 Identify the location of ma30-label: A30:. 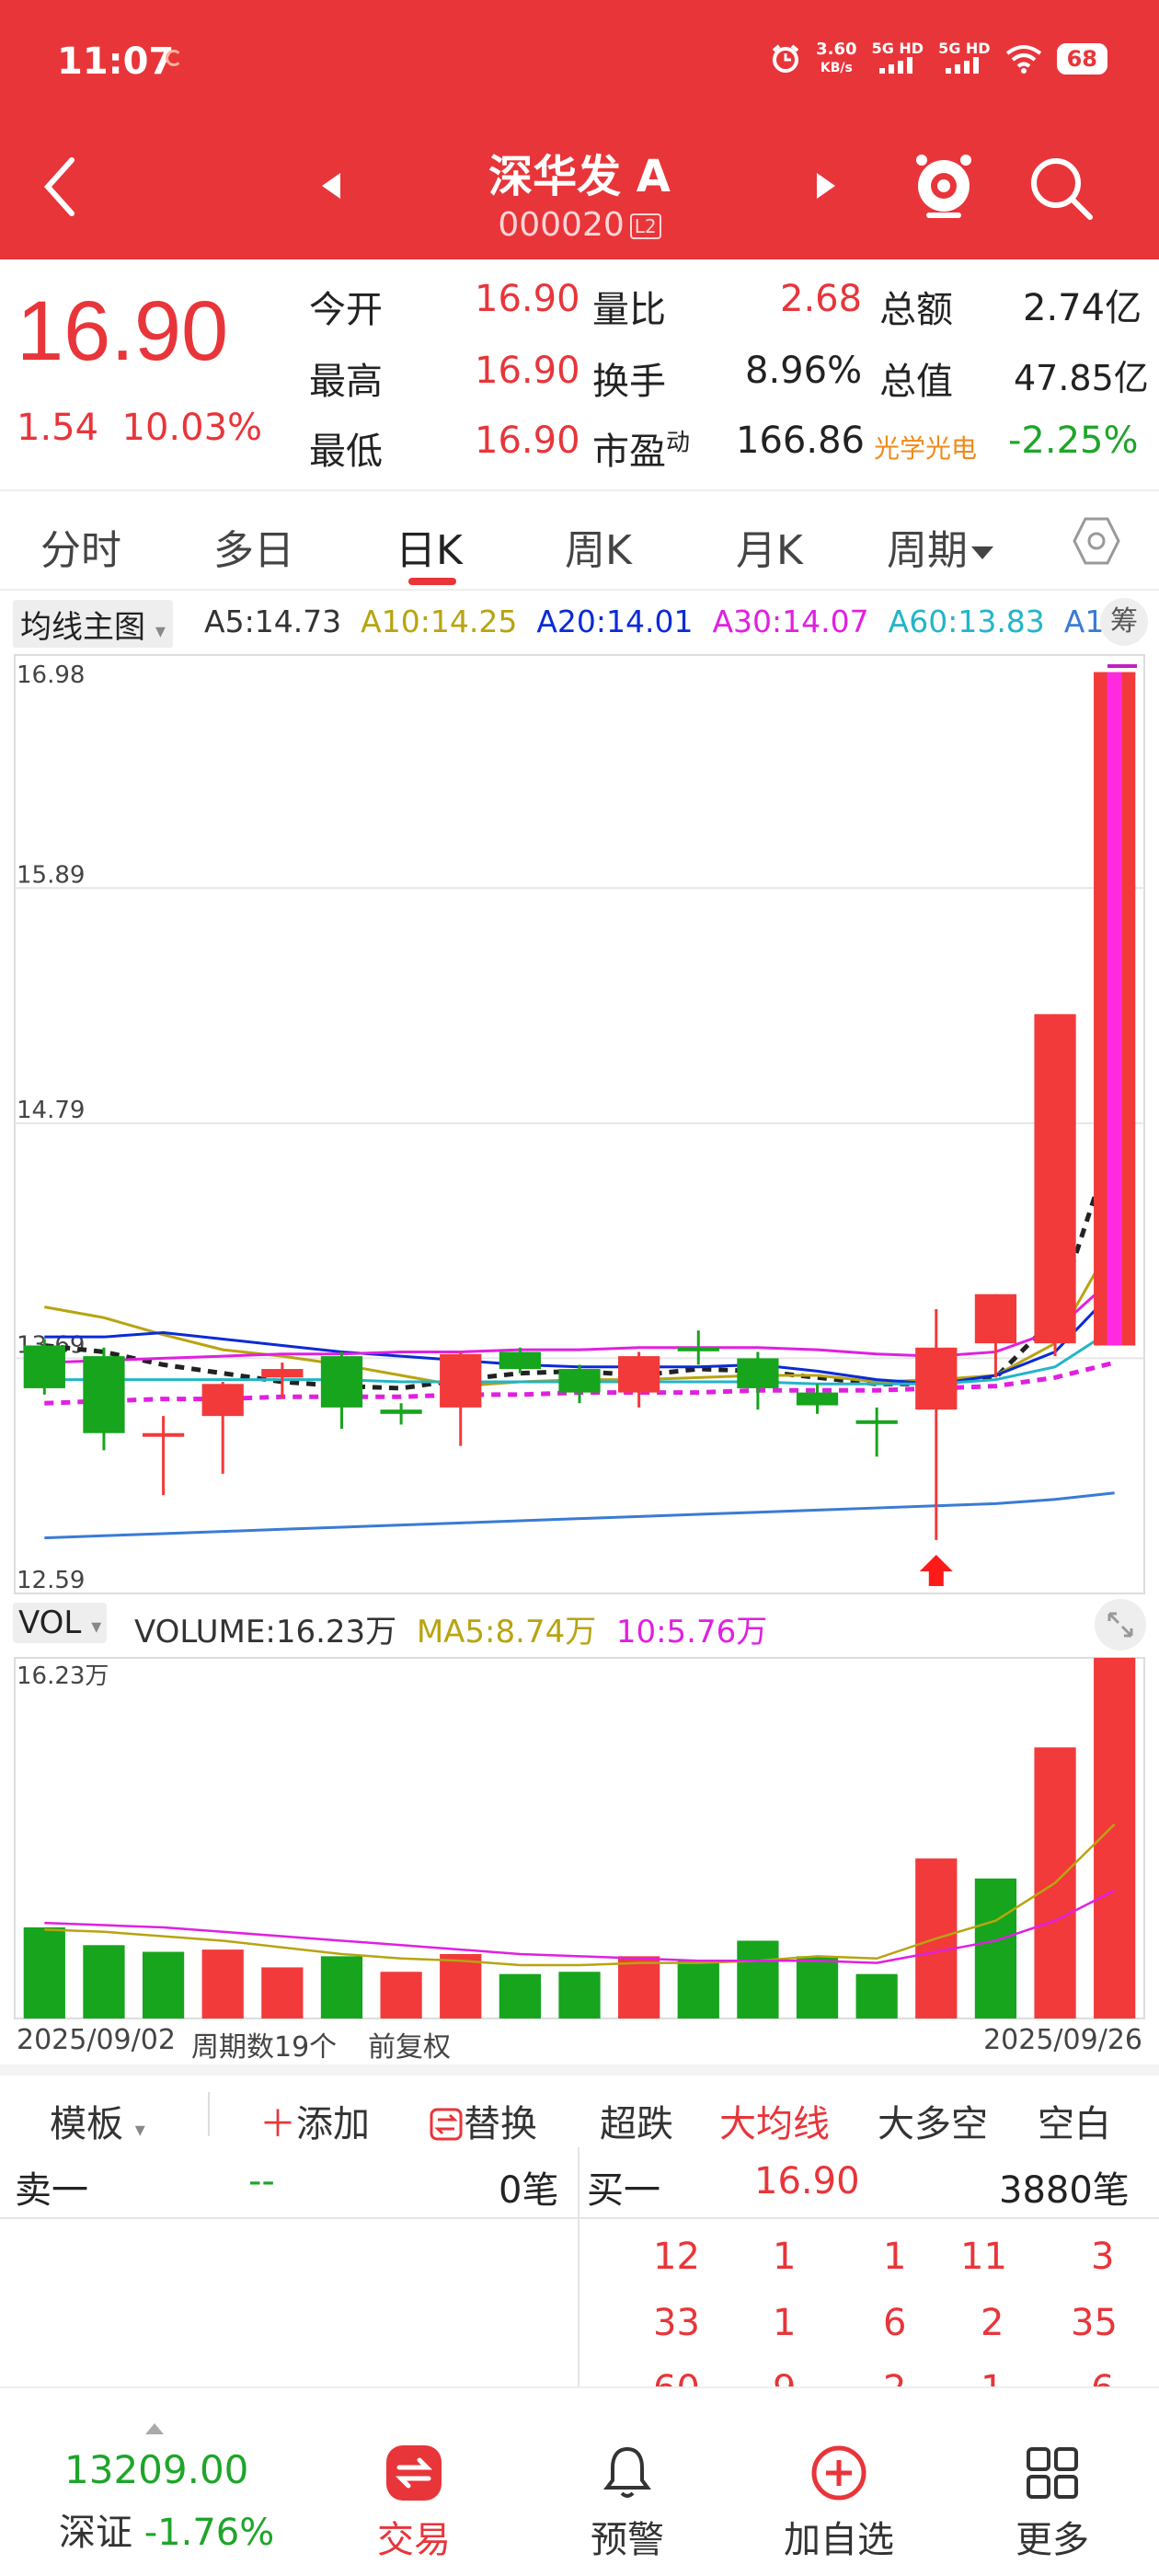
(747, 621).